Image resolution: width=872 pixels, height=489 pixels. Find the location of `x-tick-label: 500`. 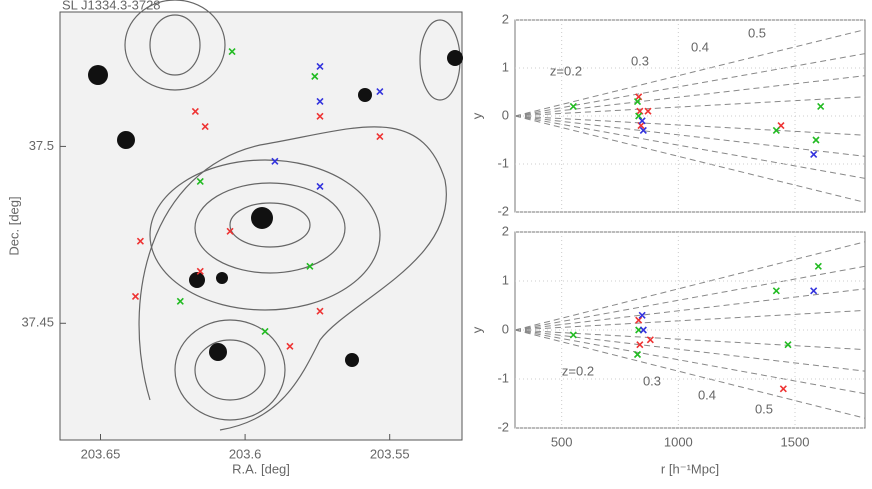

x-tick-label: 500 is located at coordinates (562, 441).